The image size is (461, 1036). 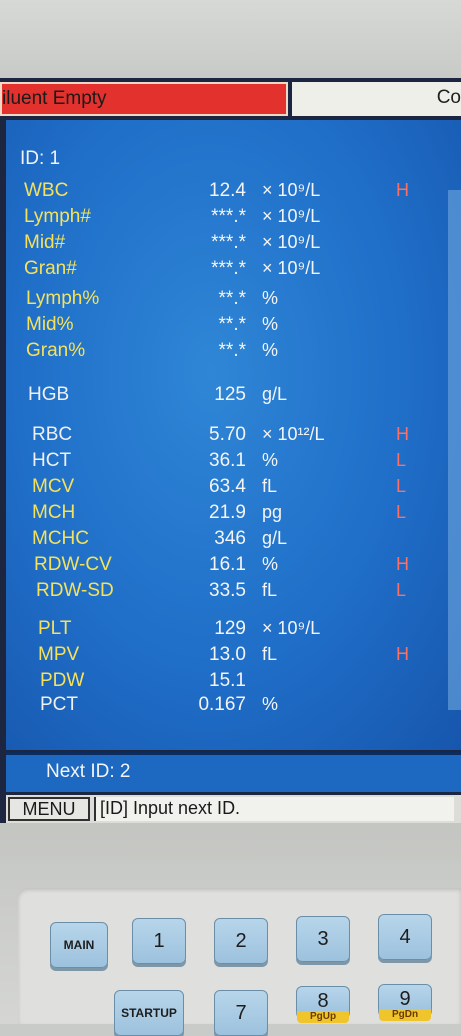 What do you see at coordinates (227, 590) in the screenshot?
I see `param-value: 33.5` at bounding box center [227, 590].